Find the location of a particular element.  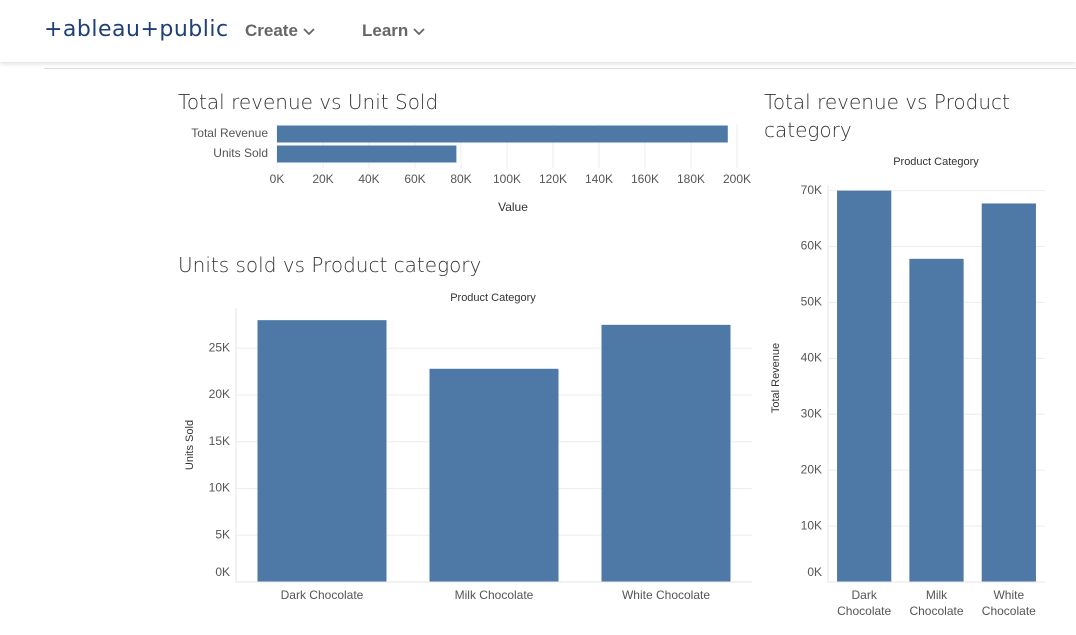

x-tick-label: 40K is located at coordinates (368, 179).